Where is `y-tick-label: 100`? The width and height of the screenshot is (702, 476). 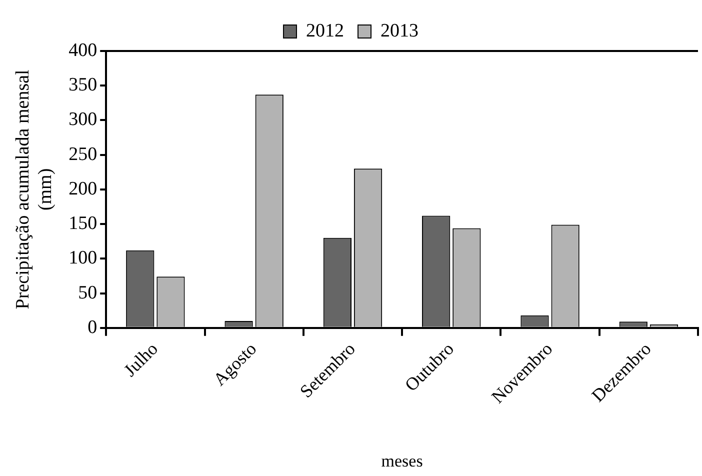
y-tick-label: 100 is located at coordinates (83, 258).